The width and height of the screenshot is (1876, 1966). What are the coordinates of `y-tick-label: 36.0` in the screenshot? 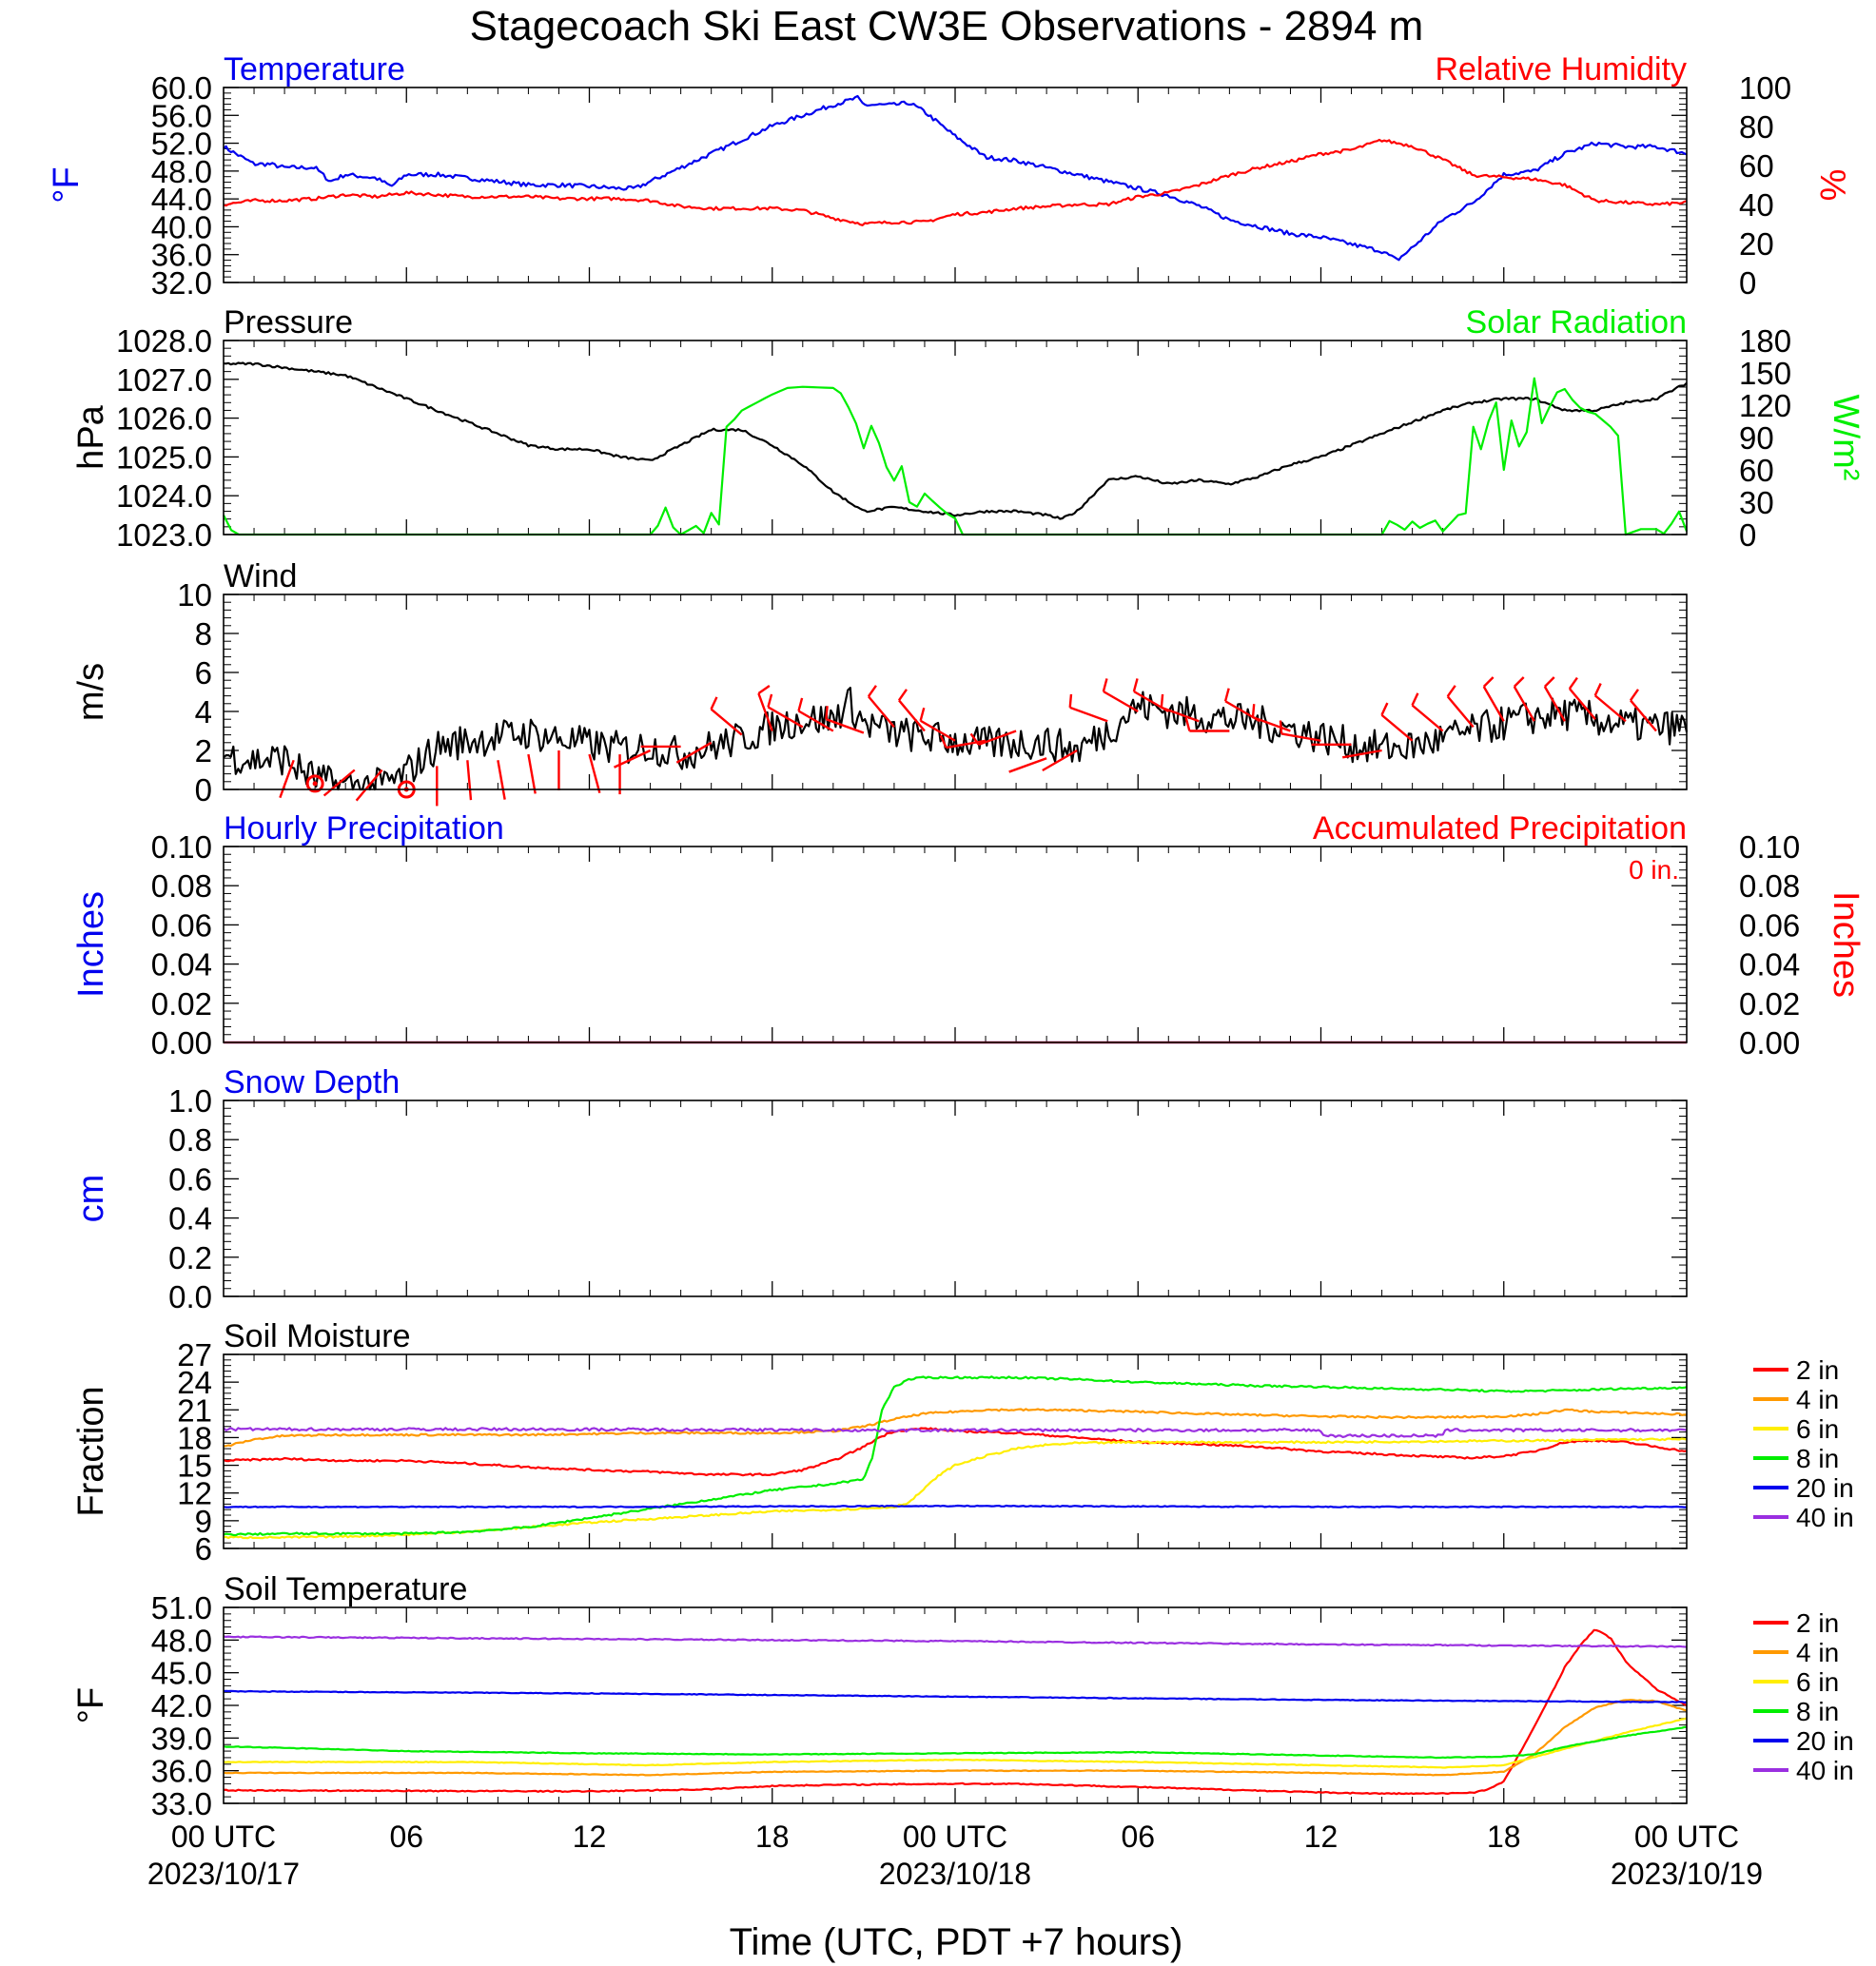 It's located at (181, 255).